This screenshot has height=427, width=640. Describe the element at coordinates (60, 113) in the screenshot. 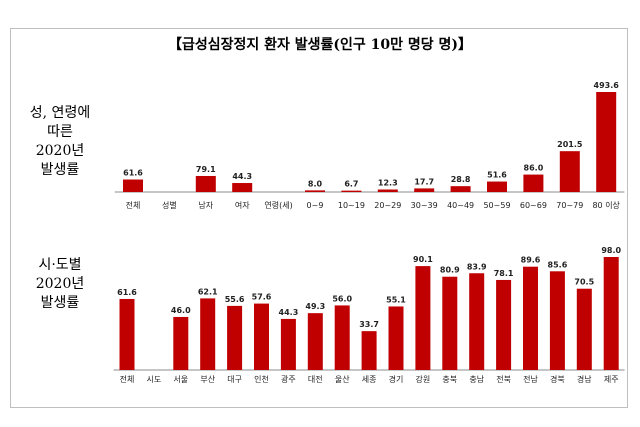

I see `row-label-line: 성, 연령에` at that location.